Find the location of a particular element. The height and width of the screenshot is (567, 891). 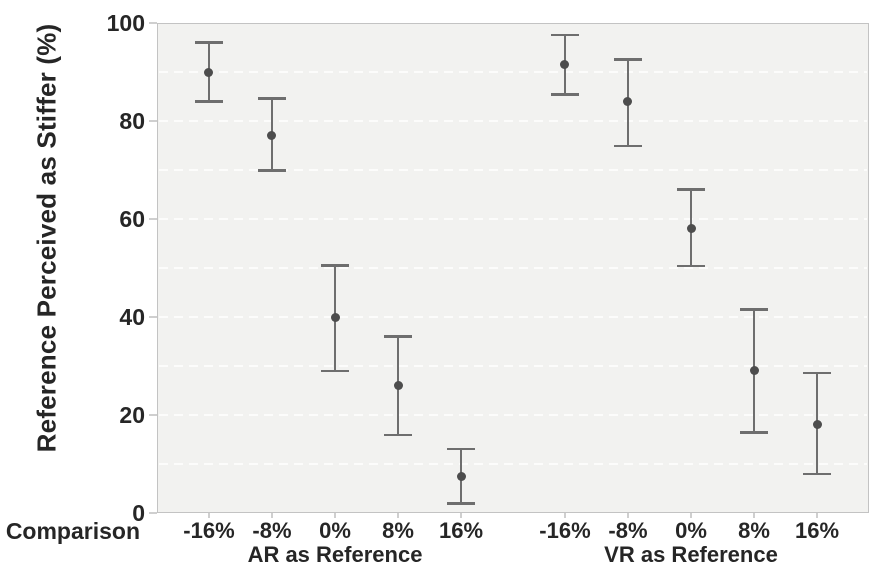

group-label-ar: AR as Reference is located at coordinates (335, 554).